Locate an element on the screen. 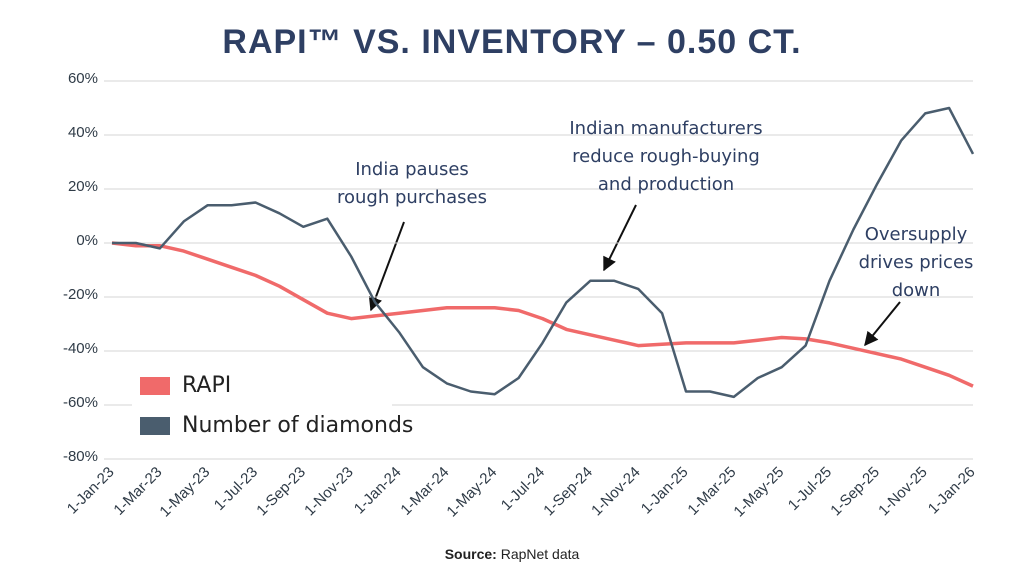 This screenshot has width=1024, height=581. x-tick-label: 1-Sep-23 is located at coordinates (281, 492).